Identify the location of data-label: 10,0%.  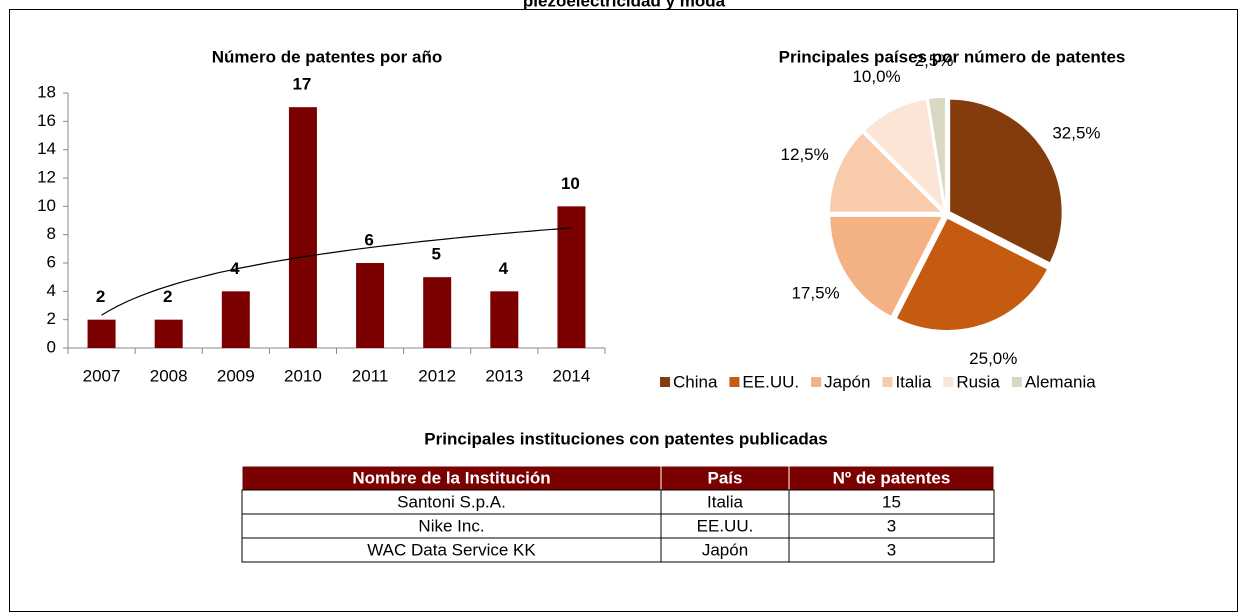
(876, 76).